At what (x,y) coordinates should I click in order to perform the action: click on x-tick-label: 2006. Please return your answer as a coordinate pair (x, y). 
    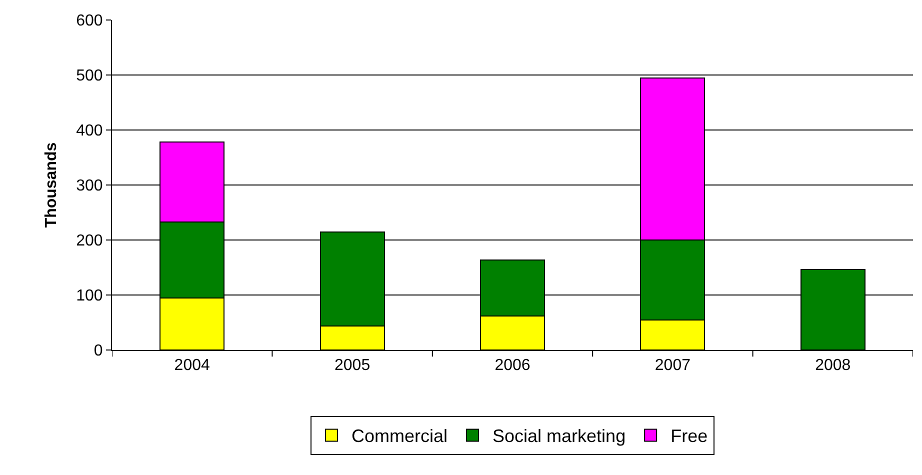
    Looking at the image, I should click on (512, 365).